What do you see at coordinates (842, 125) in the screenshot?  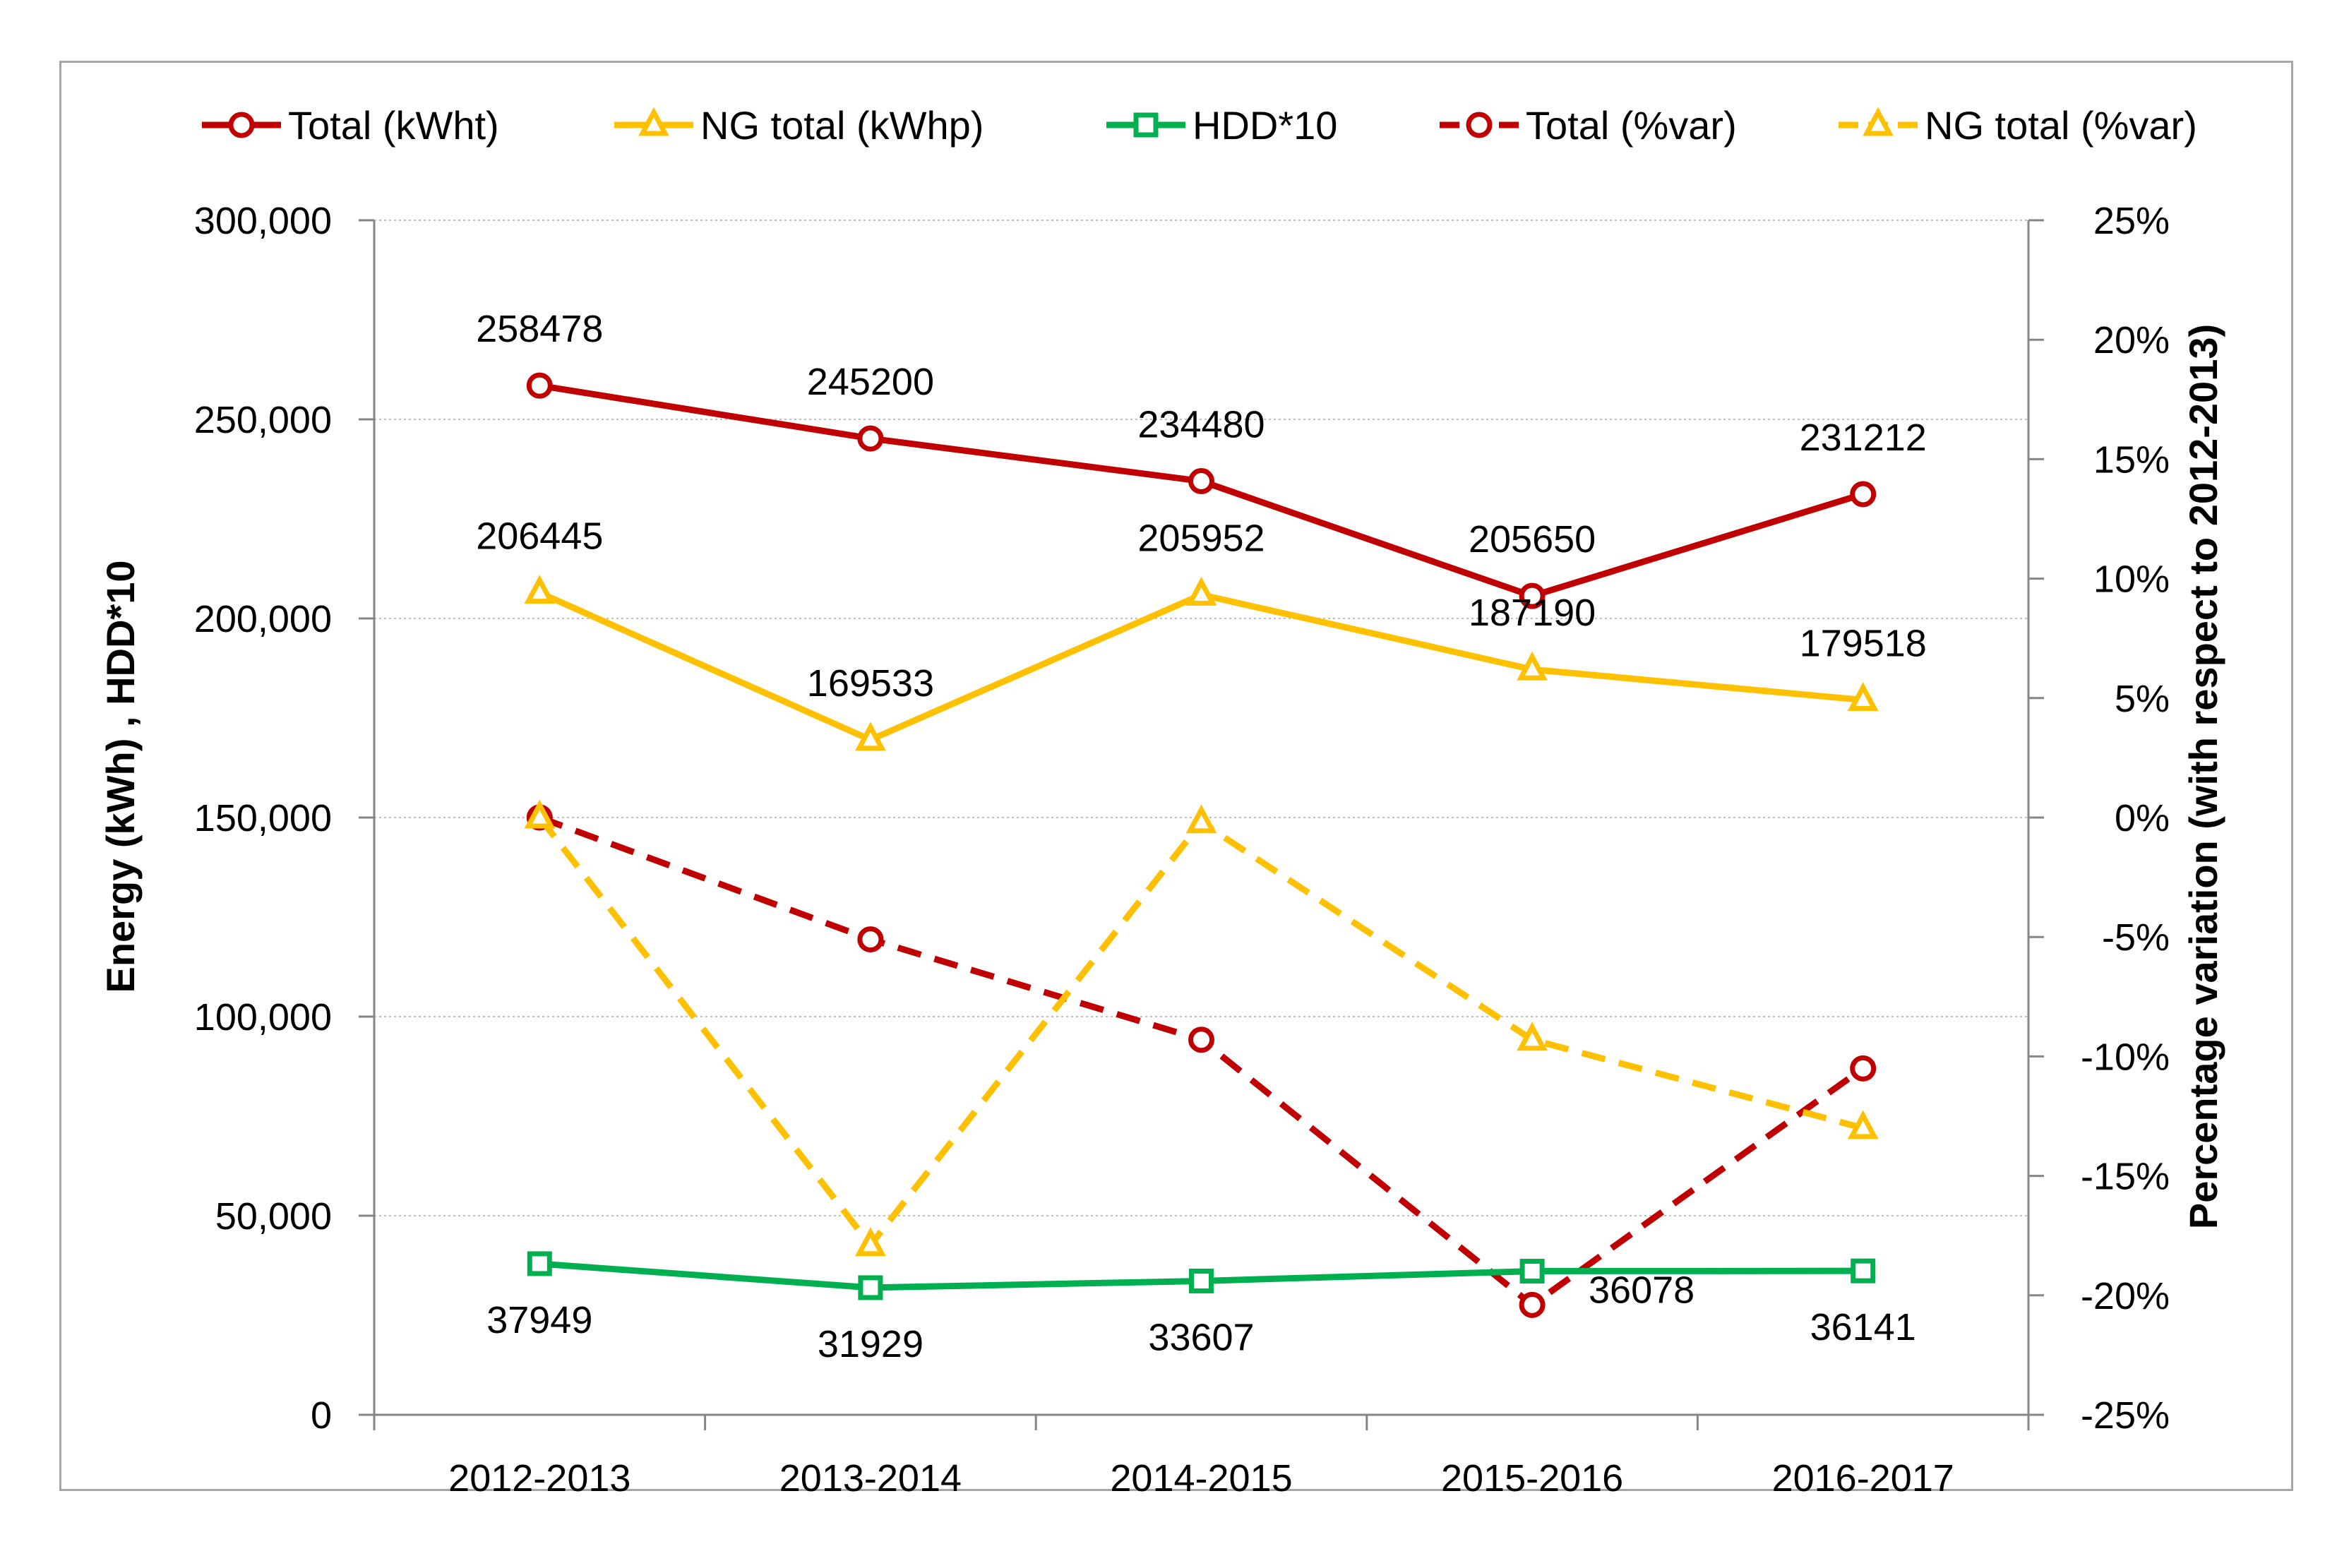 I see `legend-label: NG total (kWhp)` at bounding box center [842, 125].